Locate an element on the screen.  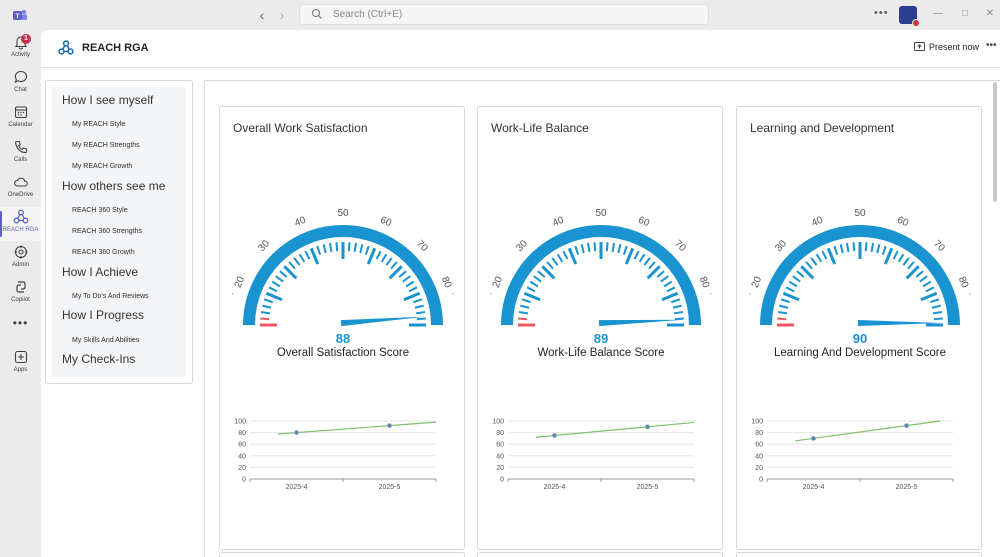
more-apps-icon: ••• is located at coordinates (20, 323).